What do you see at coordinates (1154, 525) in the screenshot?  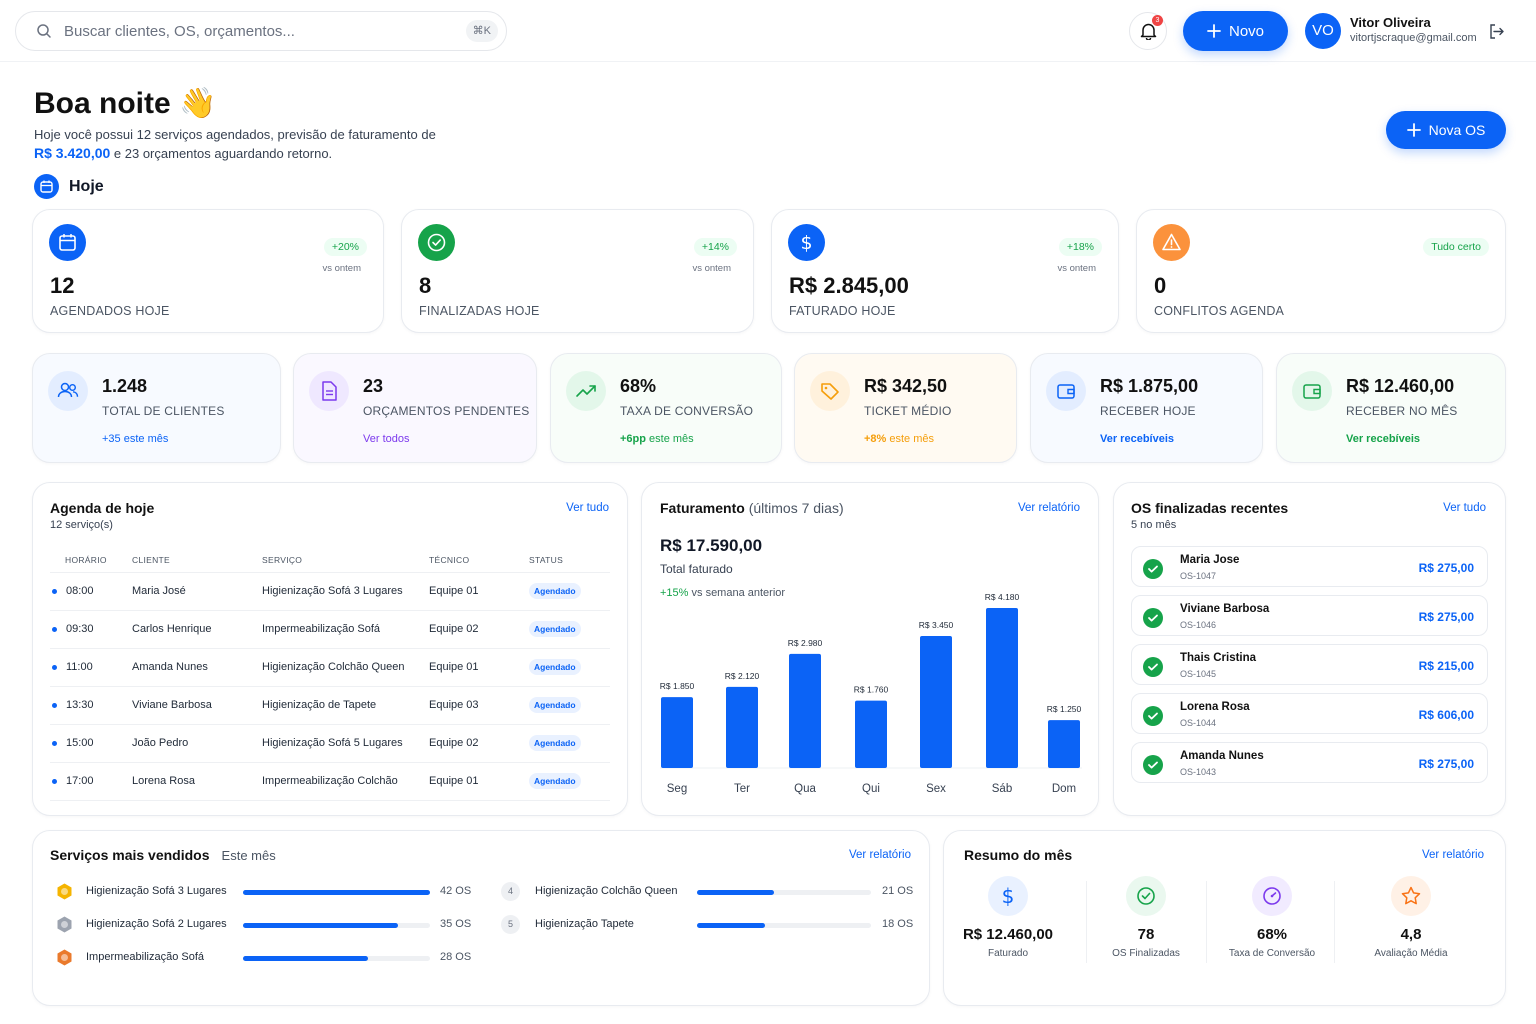 I see `recent-os-subtitle: 5 no mês` at bounding box center [1154, 525].